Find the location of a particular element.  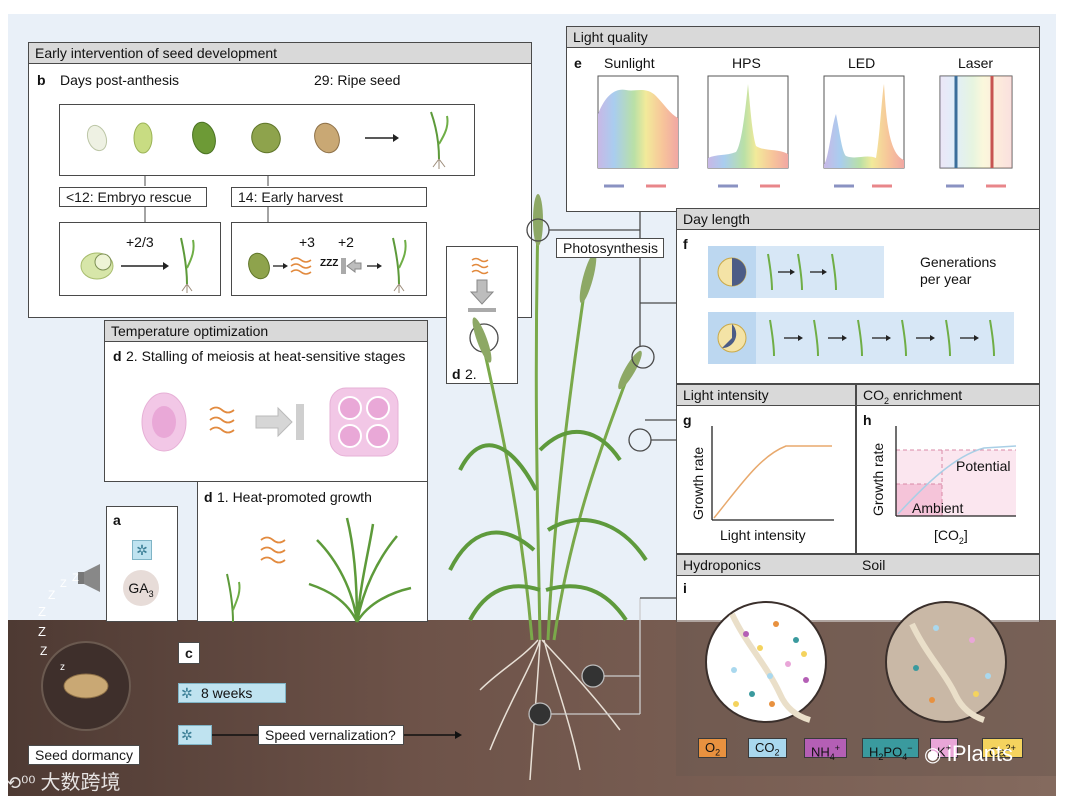

temperature-header: Temperature optimization is located at coordinates (266, 331).